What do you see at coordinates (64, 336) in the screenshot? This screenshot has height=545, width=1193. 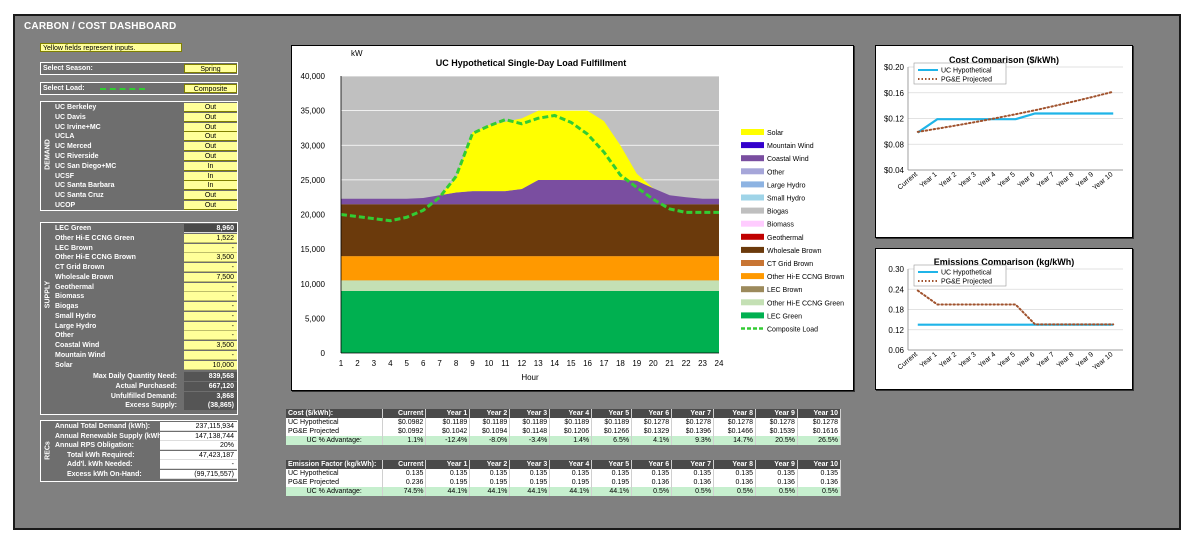 I see `supply-item-label: Other` at bounding box center [64, 336].